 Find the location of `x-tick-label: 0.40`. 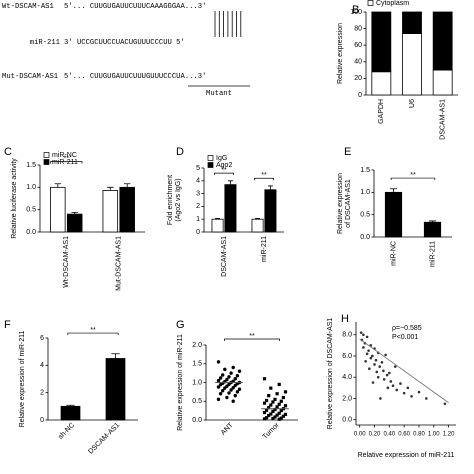

x-tick-label: 0.40 is located at coordinates (389, 435).